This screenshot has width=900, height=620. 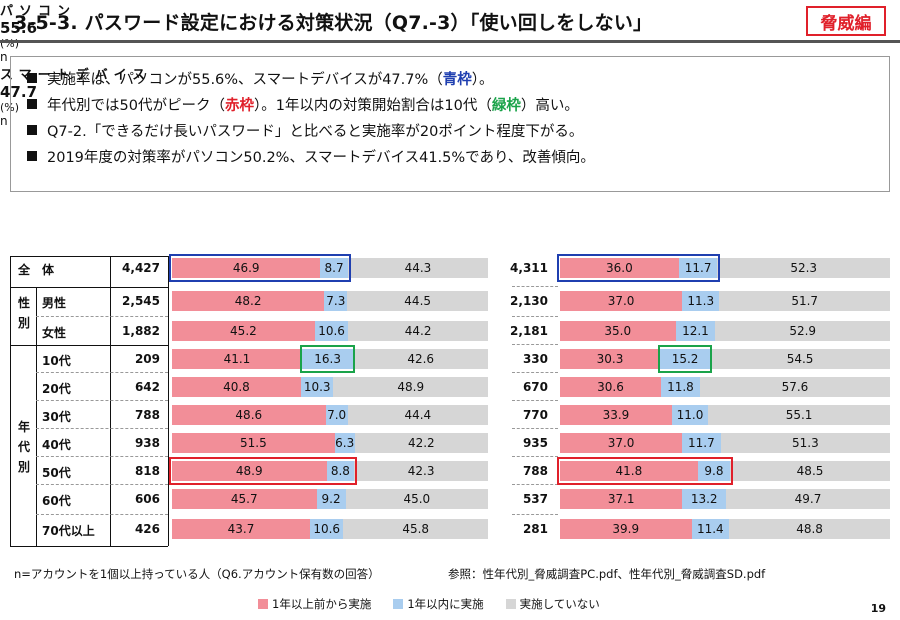 I want to click on bar-not-implemented: 45.8, so click(x=415, y=529).